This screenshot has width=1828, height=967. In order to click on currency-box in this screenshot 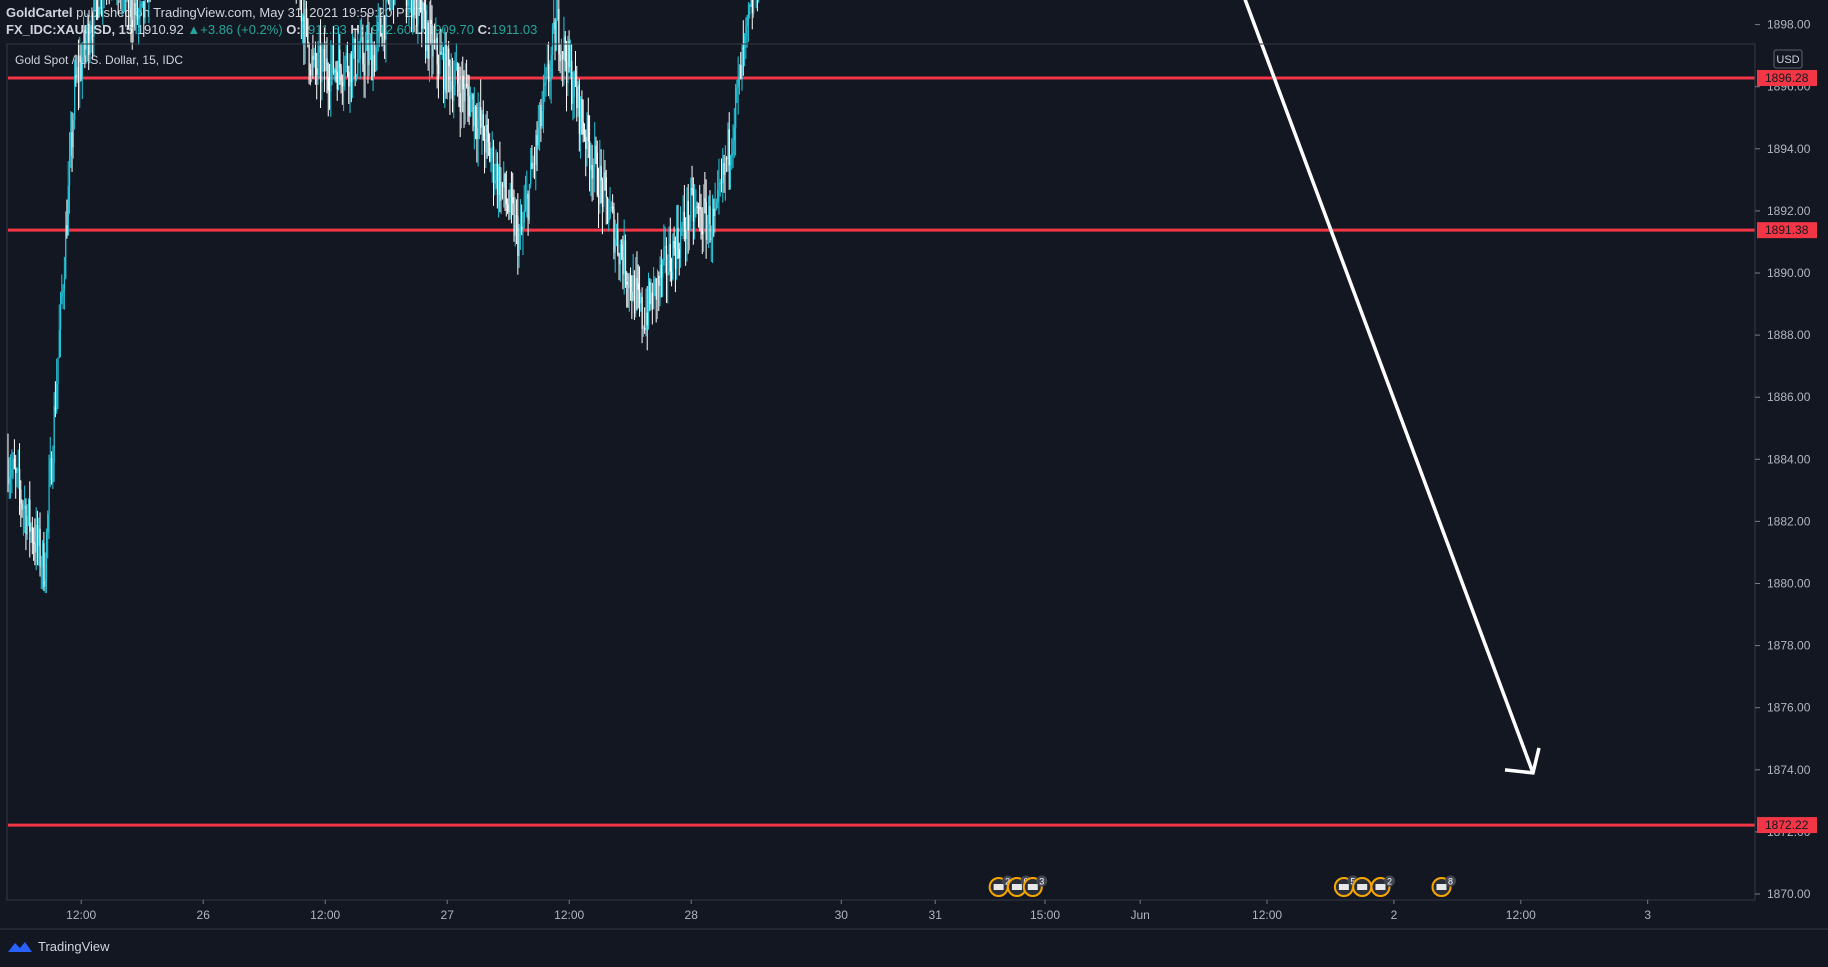, I will do `click(1788, 59)`.